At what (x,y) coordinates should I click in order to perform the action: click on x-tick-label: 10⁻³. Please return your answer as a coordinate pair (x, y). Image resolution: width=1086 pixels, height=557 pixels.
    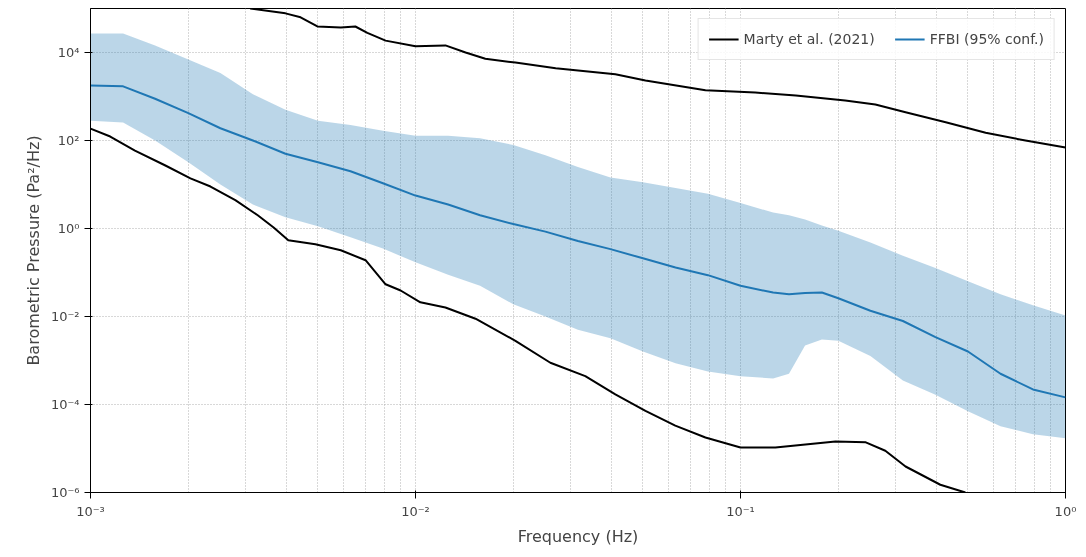
    Looking at the image, I should click on (90, 511).